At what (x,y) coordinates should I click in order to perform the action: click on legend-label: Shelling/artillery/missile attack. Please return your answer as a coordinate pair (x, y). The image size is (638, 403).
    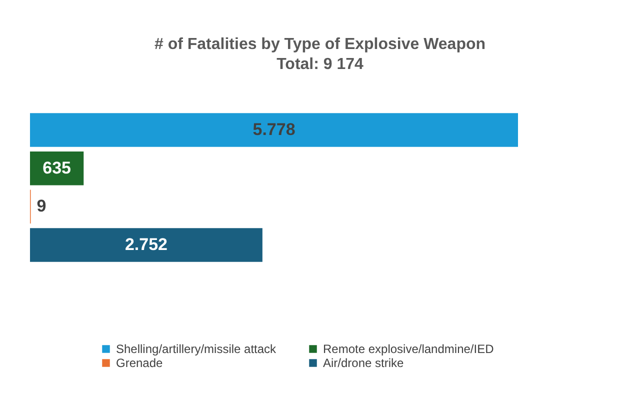
    Looking at the image, I should click on (197, 349).